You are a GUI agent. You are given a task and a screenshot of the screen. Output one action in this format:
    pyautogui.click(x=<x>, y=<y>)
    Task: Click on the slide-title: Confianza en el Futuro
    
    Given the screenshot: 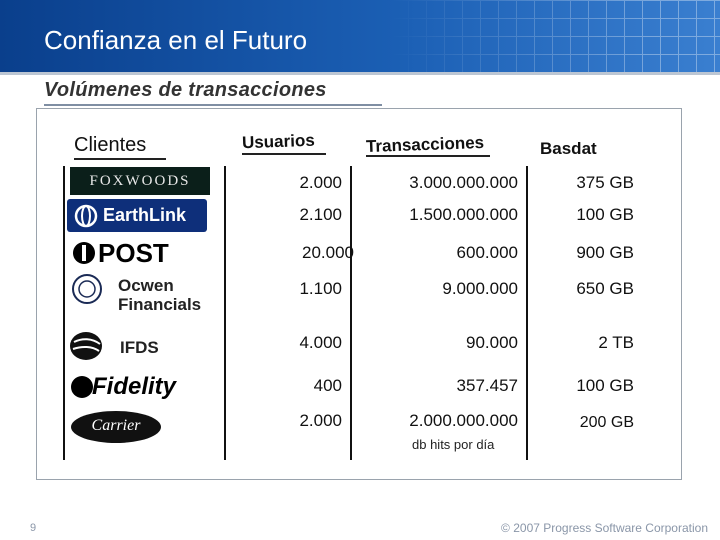 What is the action you would take?
    pyautogui.click(x=176, y=40)
    